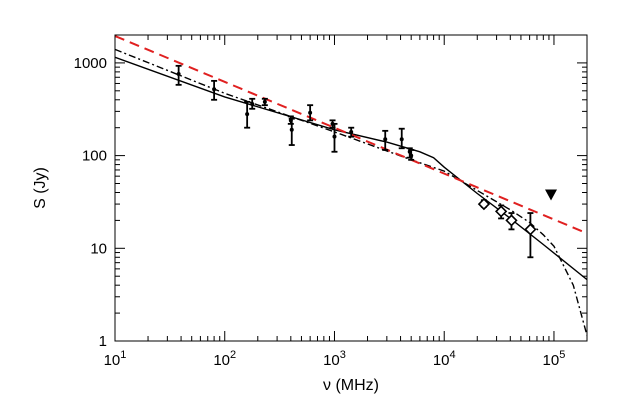 This screenshot has width=623, height=414. I want to click on upper-limit-marker, so click(551, 195).